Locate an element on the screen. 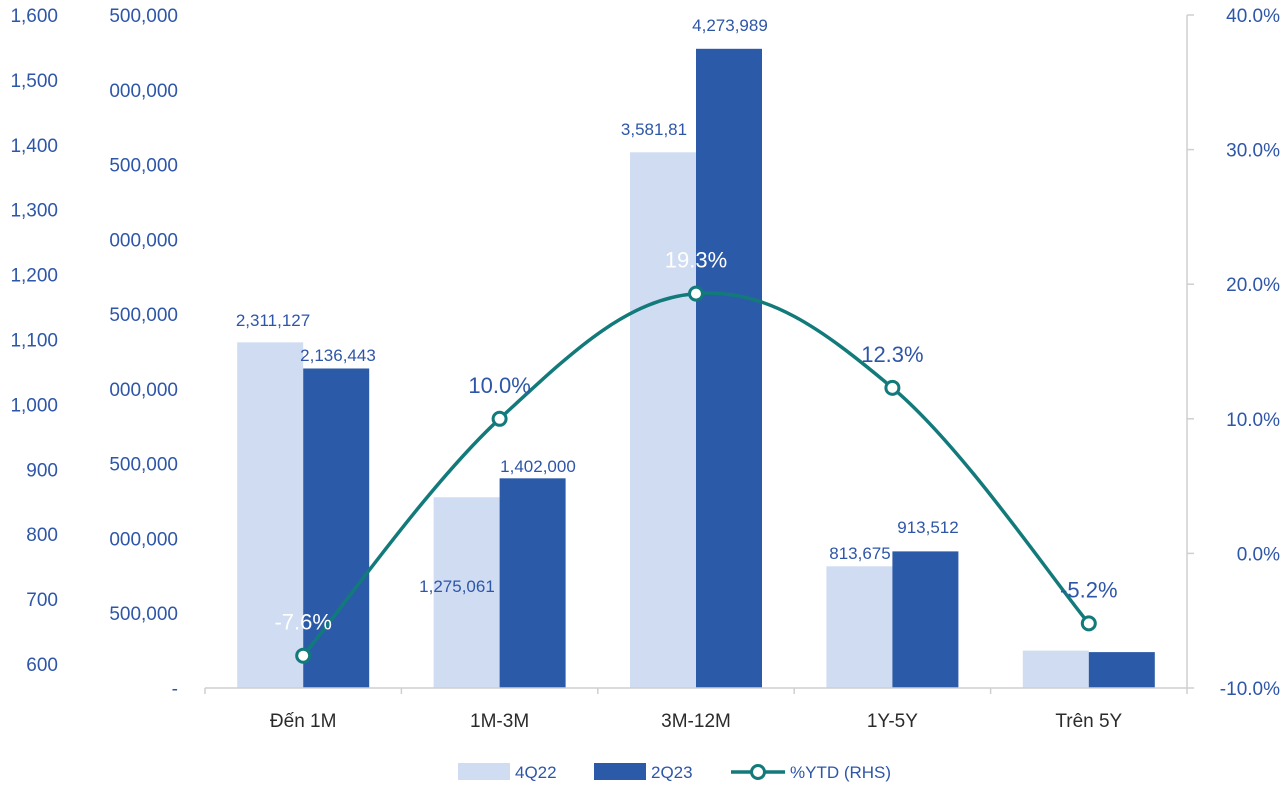  legend: 4Q22 2Q23 %YTD (RHS) is located at coordinates (674, 772).